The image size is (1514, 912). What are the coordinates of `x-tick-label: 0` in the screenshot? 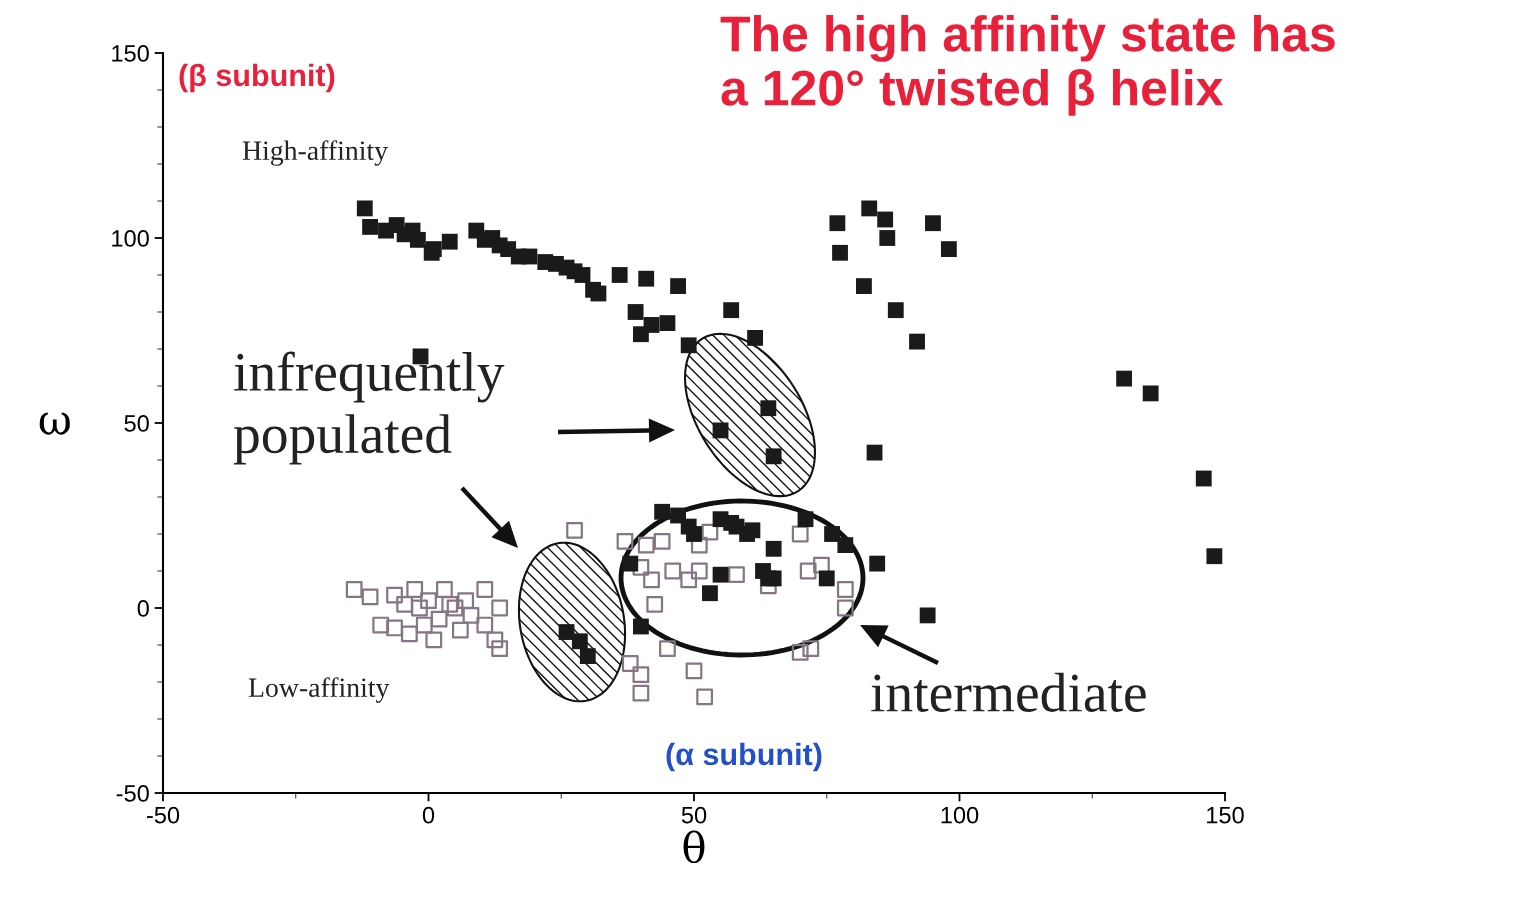 It's located at (428, 815).